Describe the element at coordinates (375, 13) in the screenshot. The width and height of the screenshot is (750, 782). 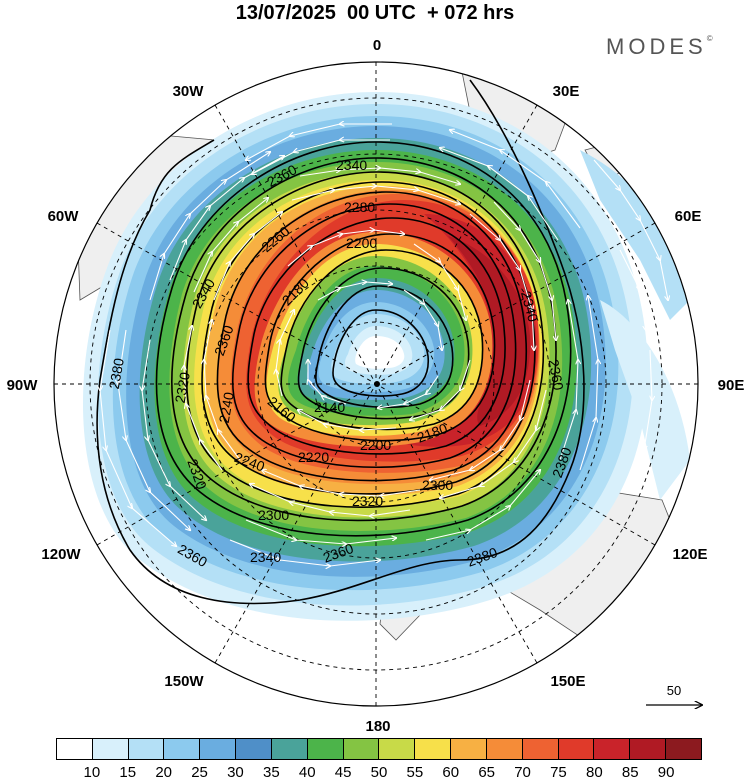
I see `map-title: 13/07/2025 00 UTC + 072 hrs` at that location.